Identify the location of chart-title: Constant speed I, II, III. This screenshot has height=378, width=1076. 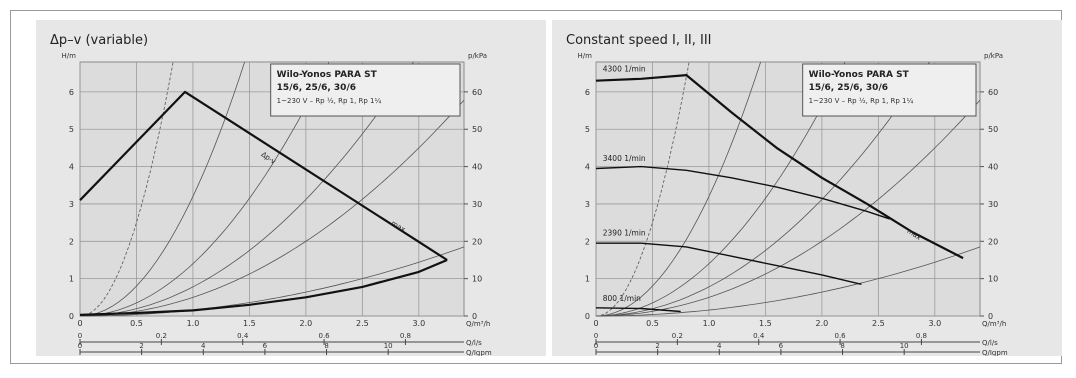
(639, 40).